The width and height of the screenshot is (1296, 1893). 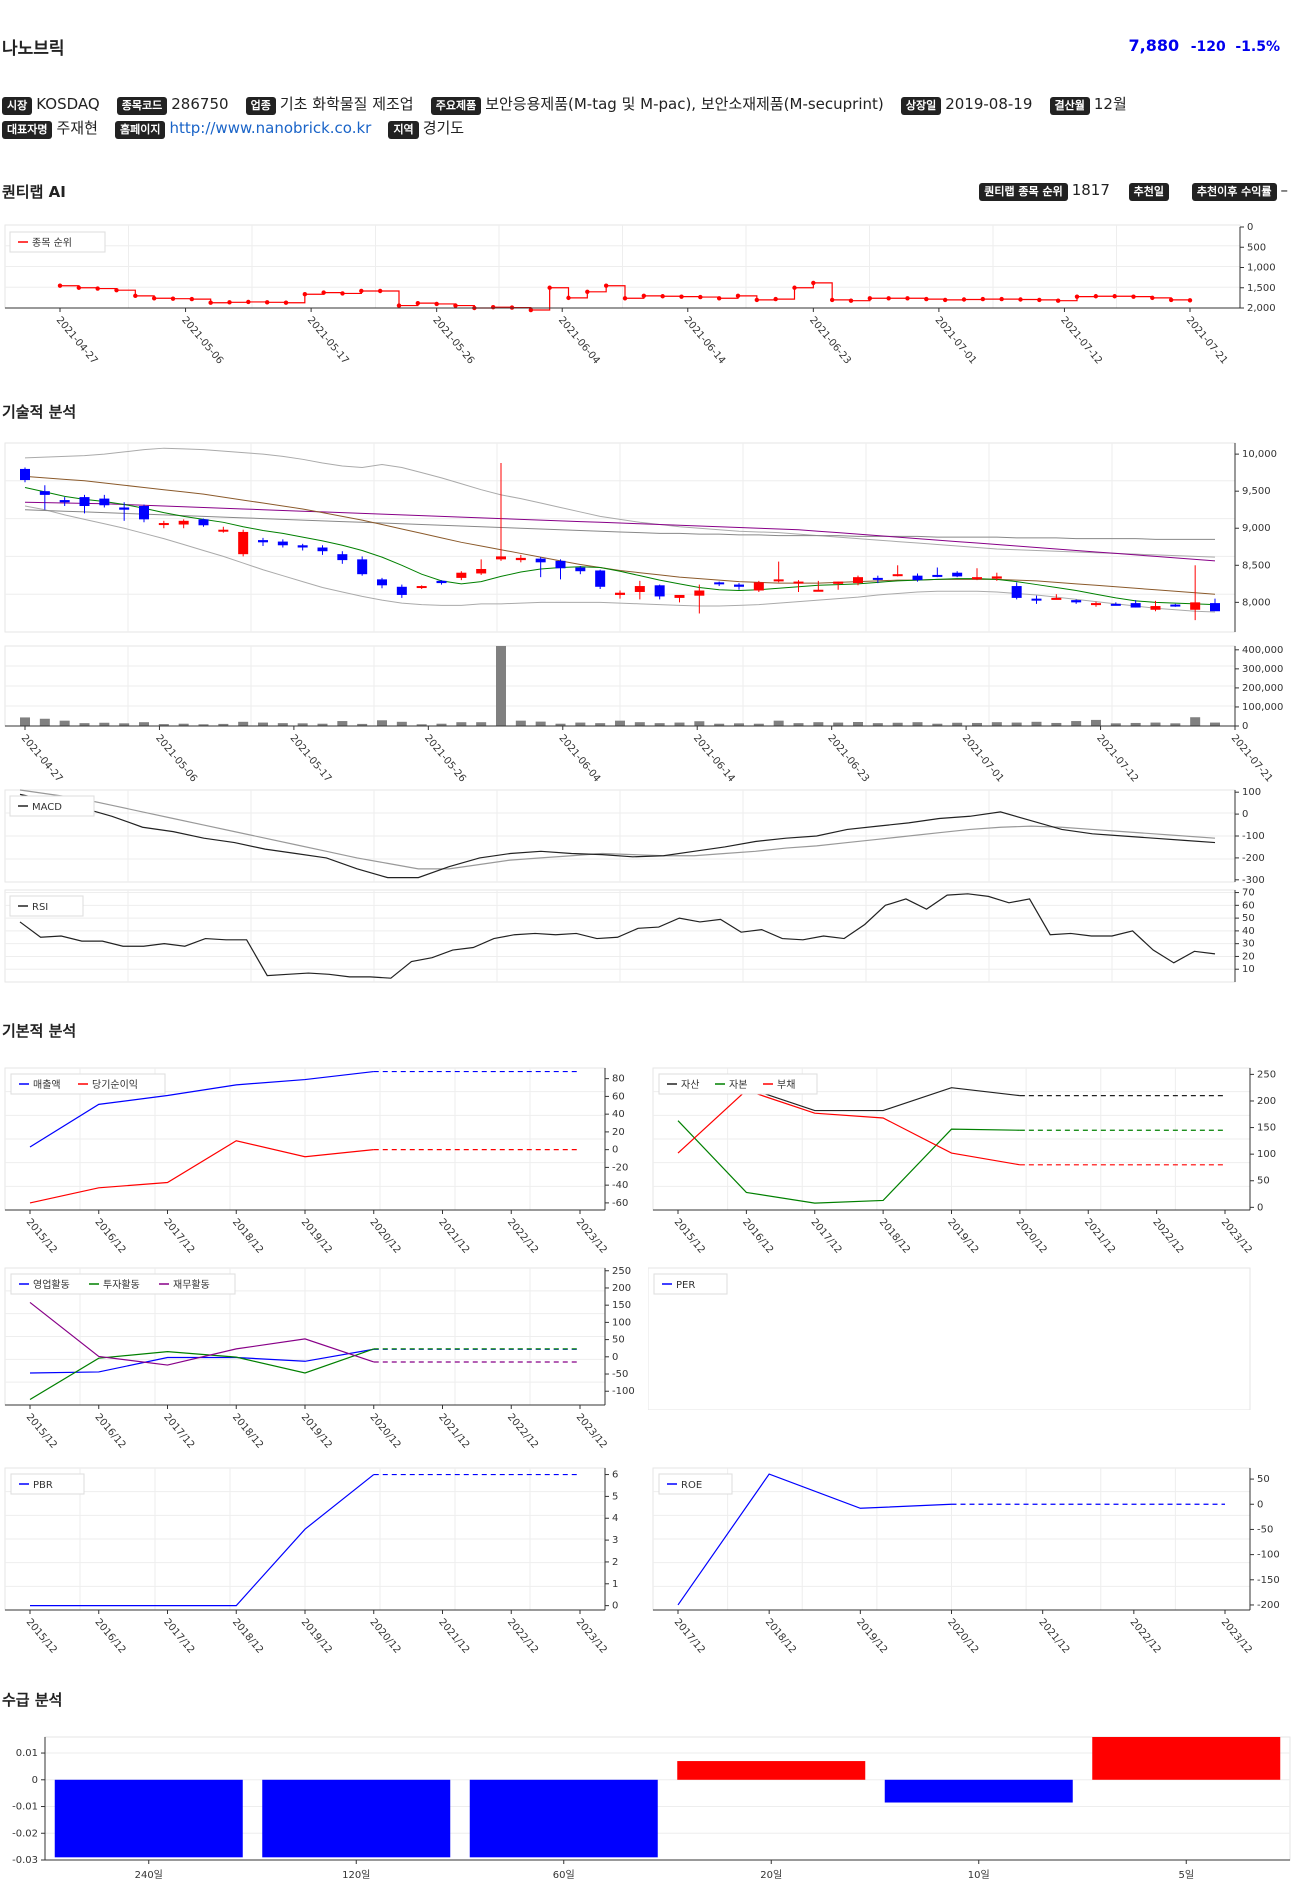 What do you see at coordinates (202, 341) in the screenshot?
I see `rank-x-tick-label: 2021-05-06` at bounding box center [202, 341].